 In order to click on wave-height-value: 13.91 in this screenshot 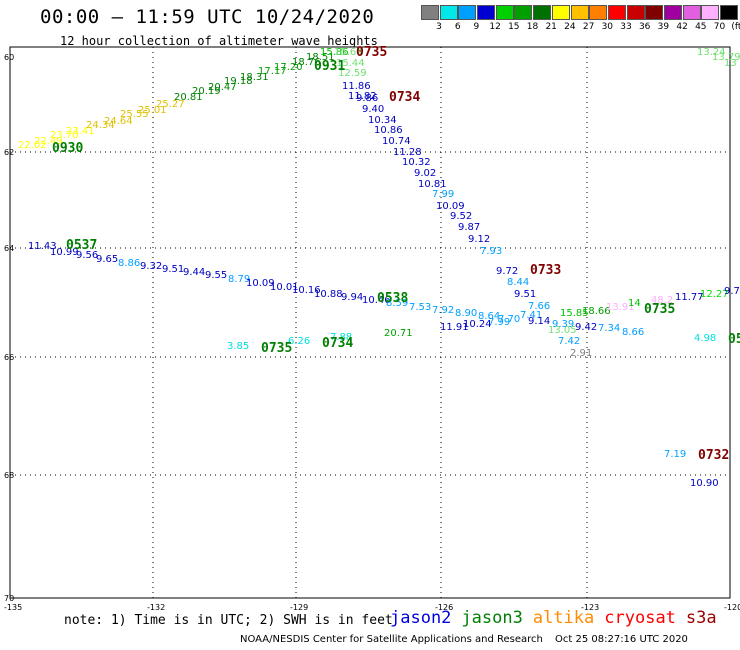, I will do `click(620, 307)`.